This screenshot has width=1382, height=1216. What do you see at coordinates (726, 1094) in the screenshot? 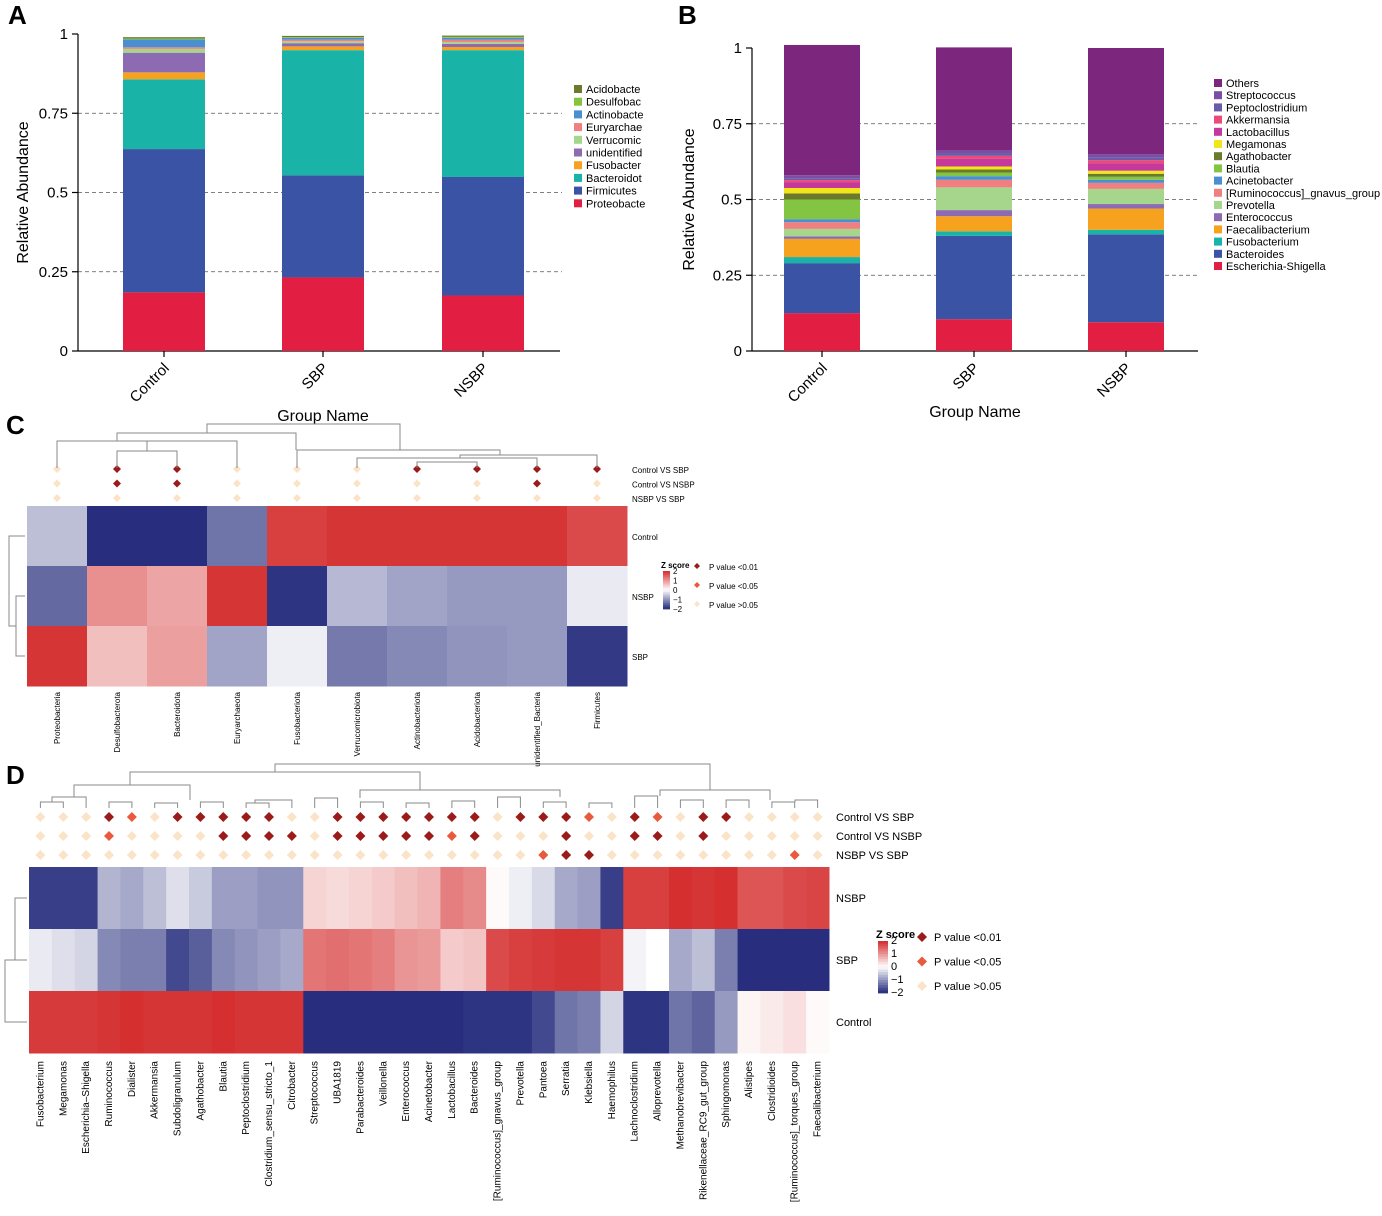
I see `column-label: Sphingomonas` at bounding box center [726, 1094].